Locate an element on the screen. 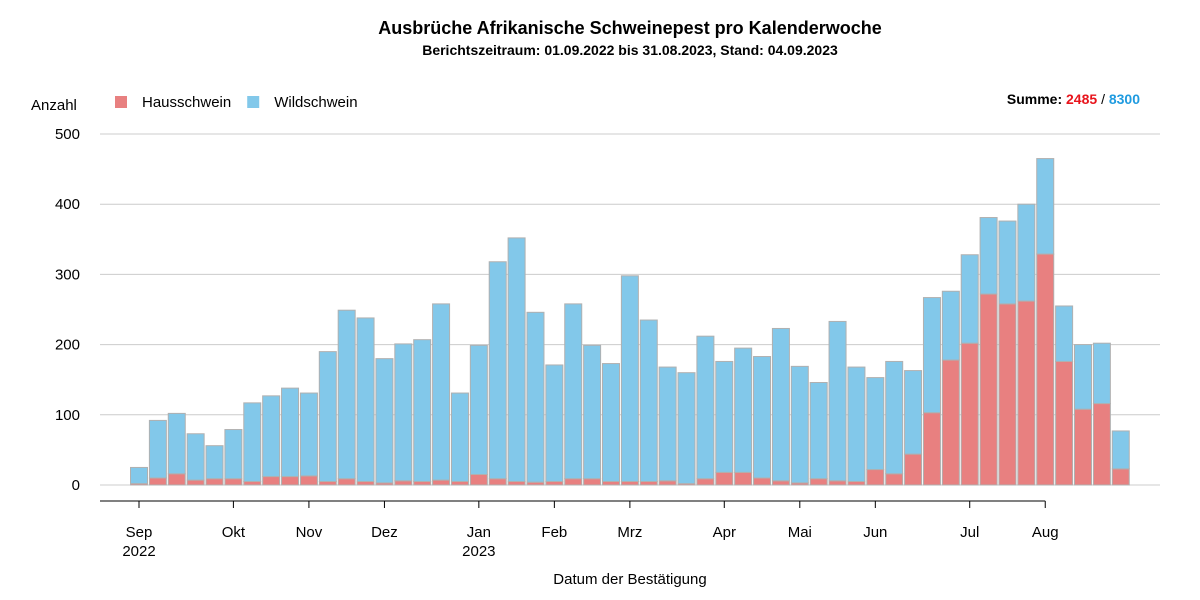 The width and height of the screenshot is (1200, 600). x-tick-label: Jul is located at coordinates (969, 532).